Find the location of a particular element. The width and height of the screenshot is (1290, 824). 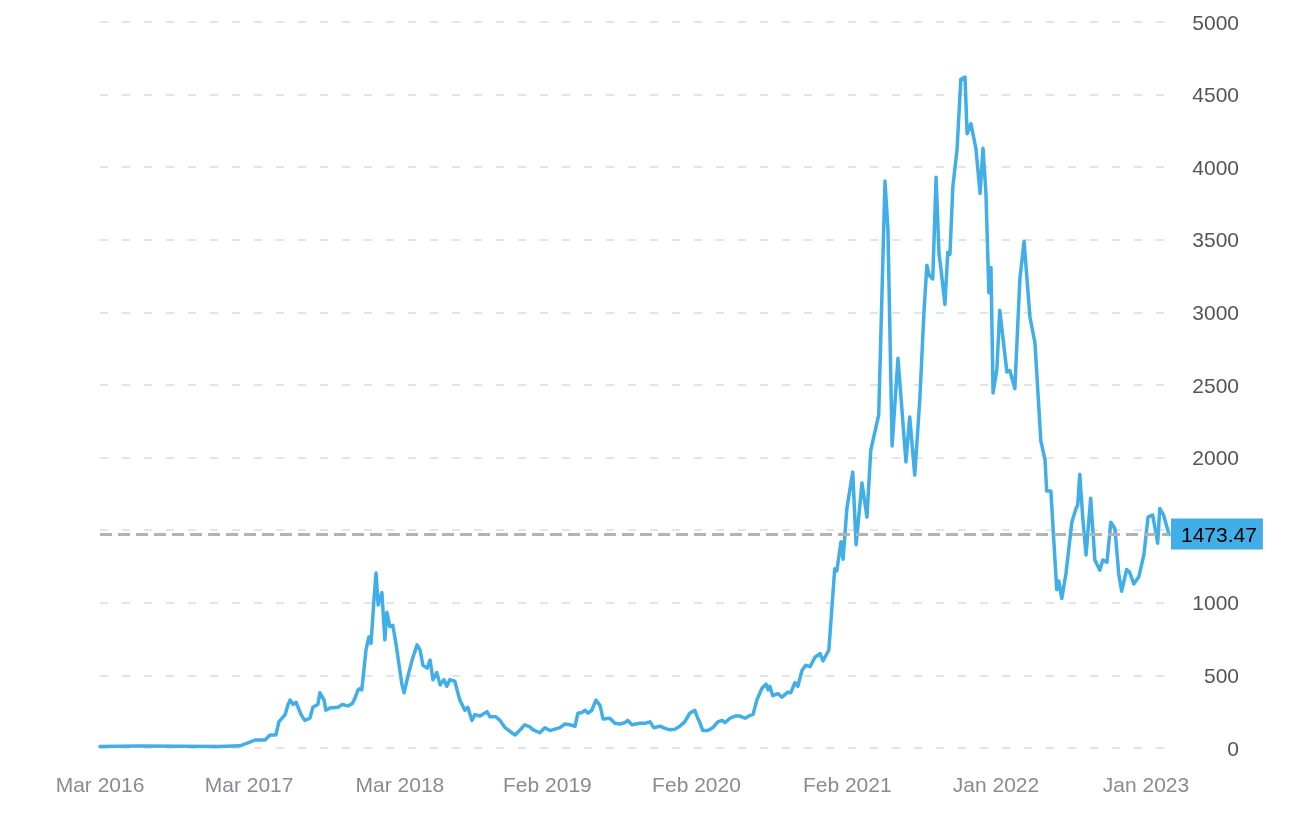

y-tick-label: 1000 is located at coordinates (1215, 603).